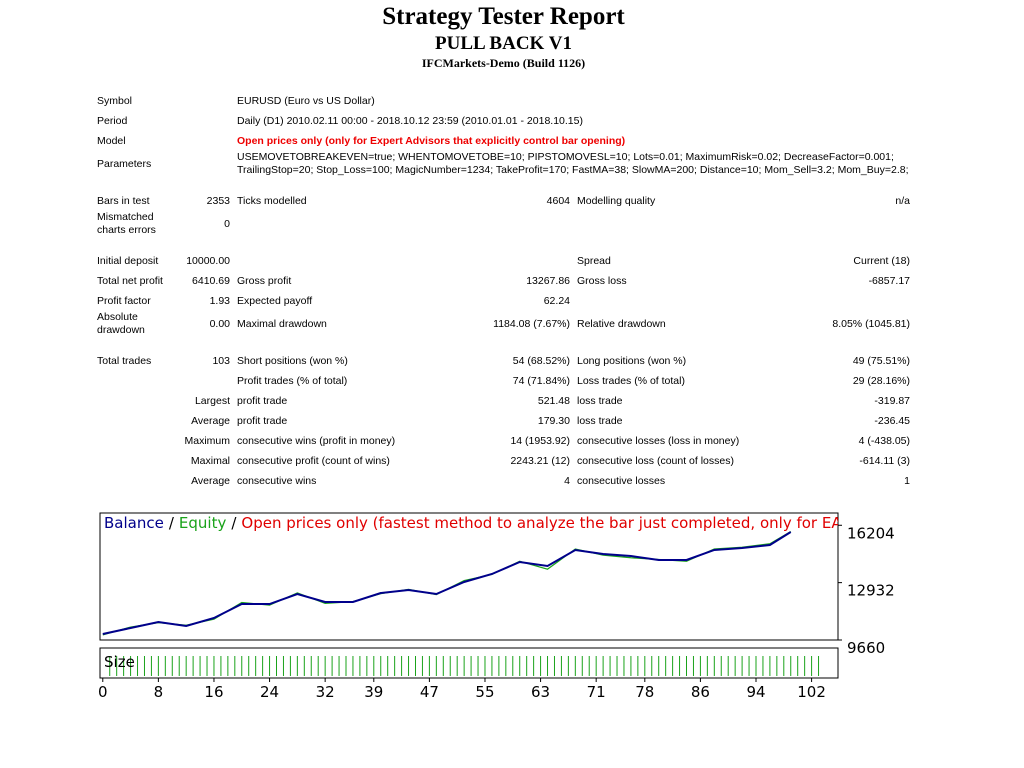  What do you see at coordinates (540, 440) in the screenshot?
I see `stat-value: 14 (1953.92)` at bounding box center [540, 440].